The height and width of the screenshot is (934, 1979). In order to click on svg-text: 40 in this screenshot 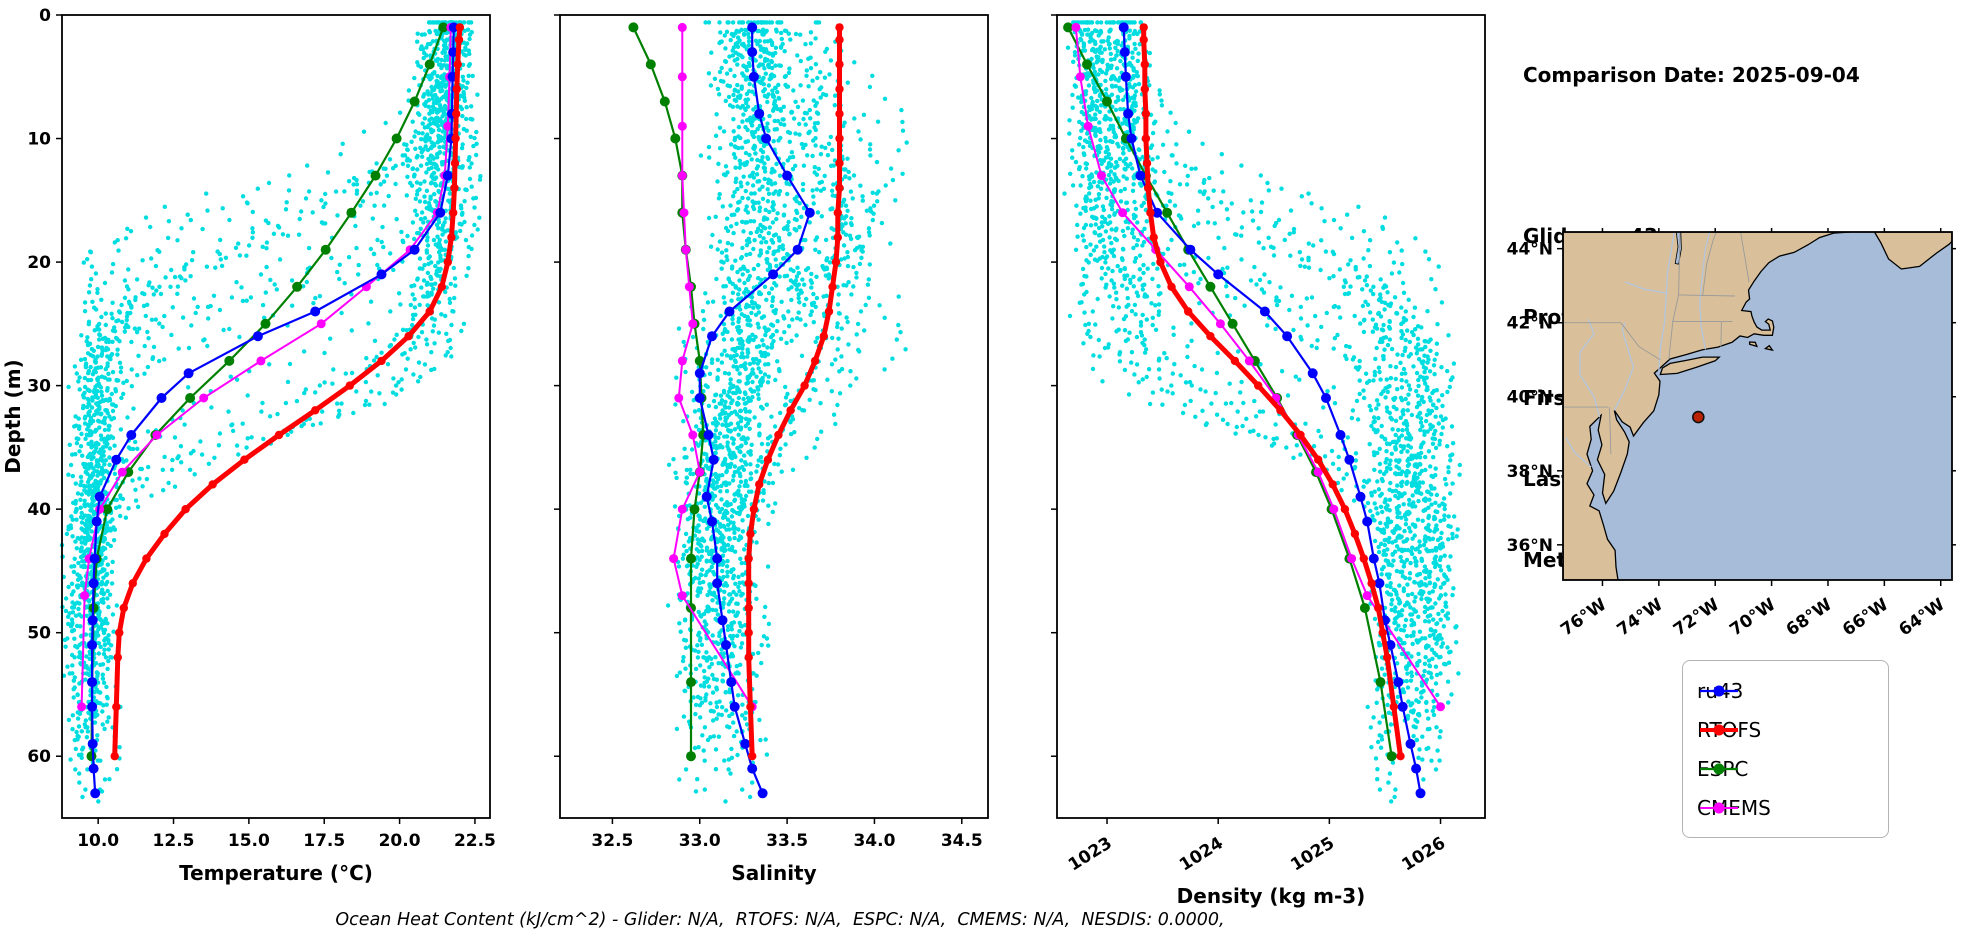, I will do `click(39, 510)`.